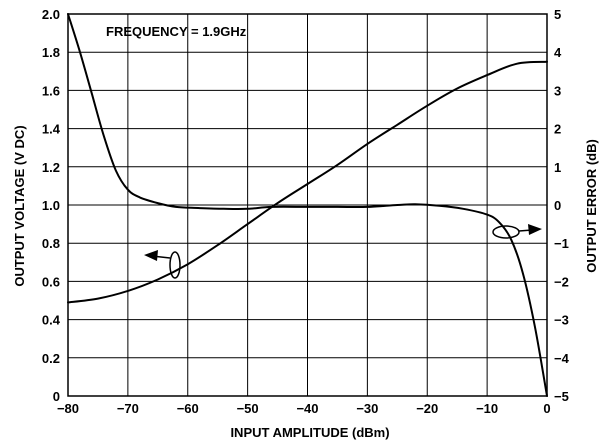 Image resolution: width=610 pixels, height=441 pixels. What do you see at coordinates (68, 408) in the screenshot?
I see `x-tick-label: −80` at bounding box center [68, 408].